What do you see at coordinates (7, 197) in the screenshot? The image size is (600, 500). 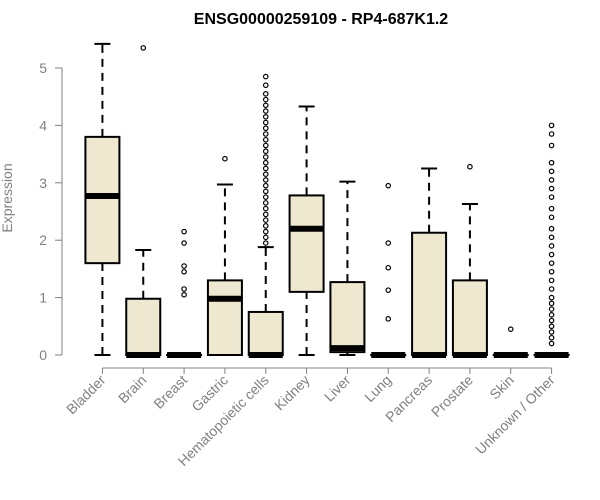 I see `y-axis-label: Expression` at bounding box center [7, 197].